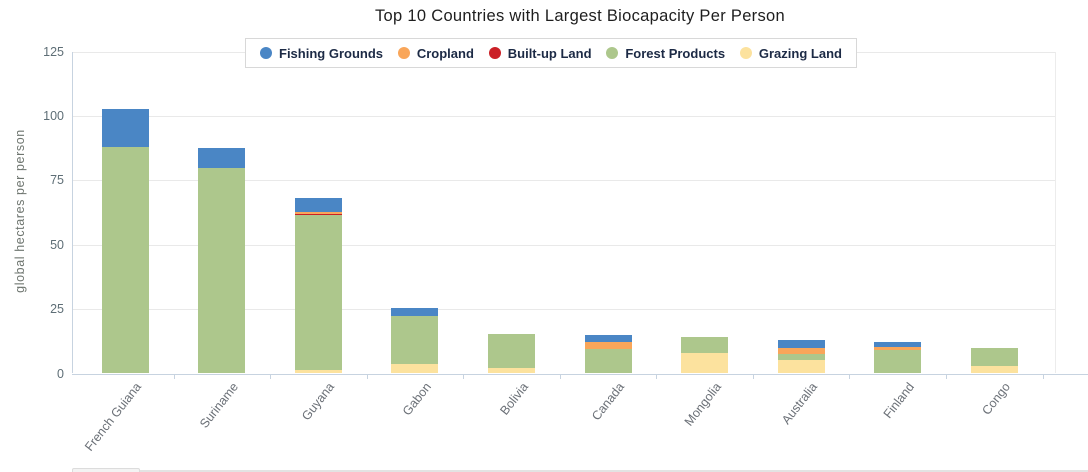 This screenshot has height=472, width=1088. Describe the element at coordinates (494, 53) in the screenshot. I see `legend-swatch-built_up_land` at that location.